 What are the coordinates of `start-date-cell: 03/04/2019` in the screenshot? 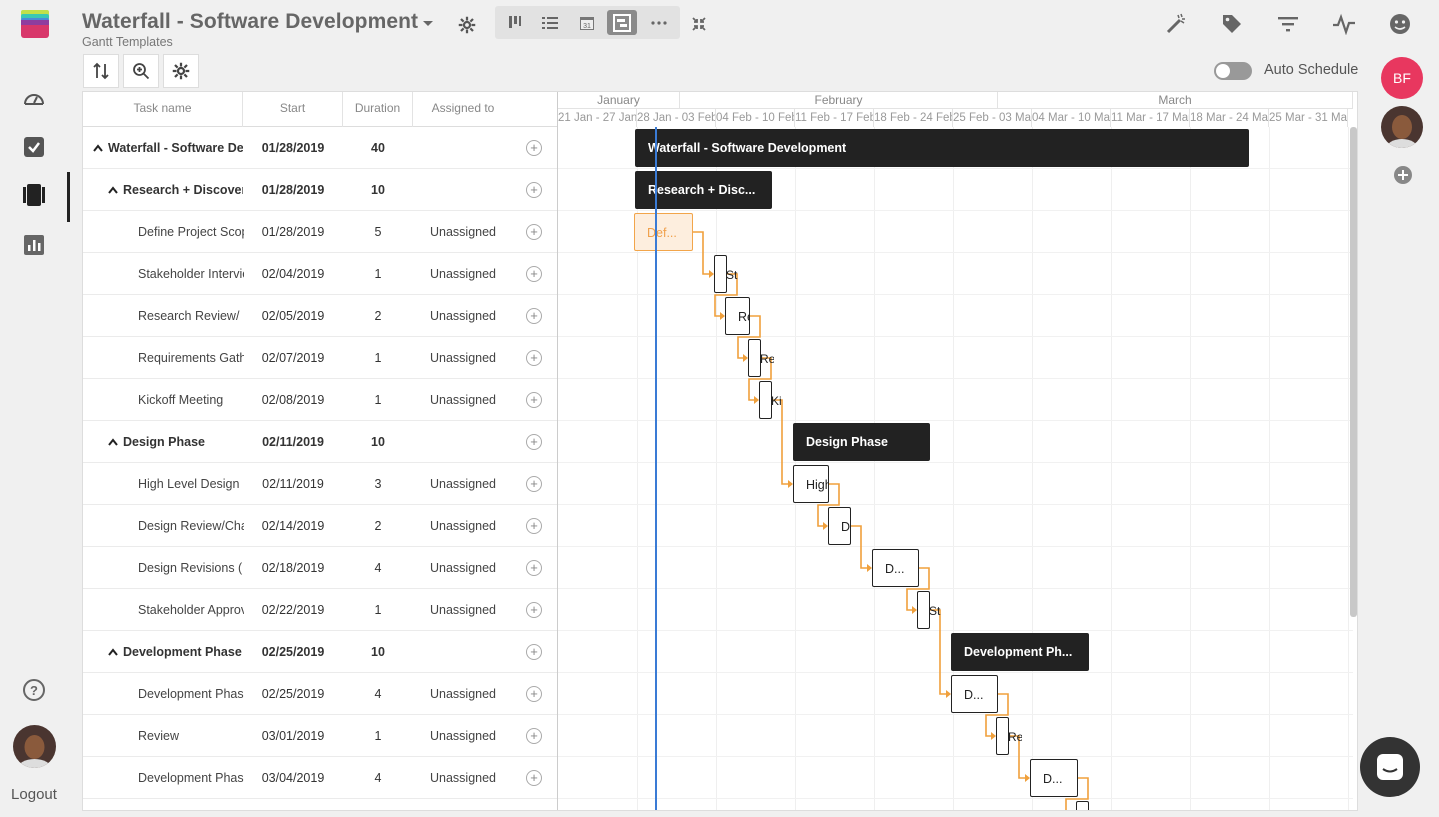 It's located at (293, 778).